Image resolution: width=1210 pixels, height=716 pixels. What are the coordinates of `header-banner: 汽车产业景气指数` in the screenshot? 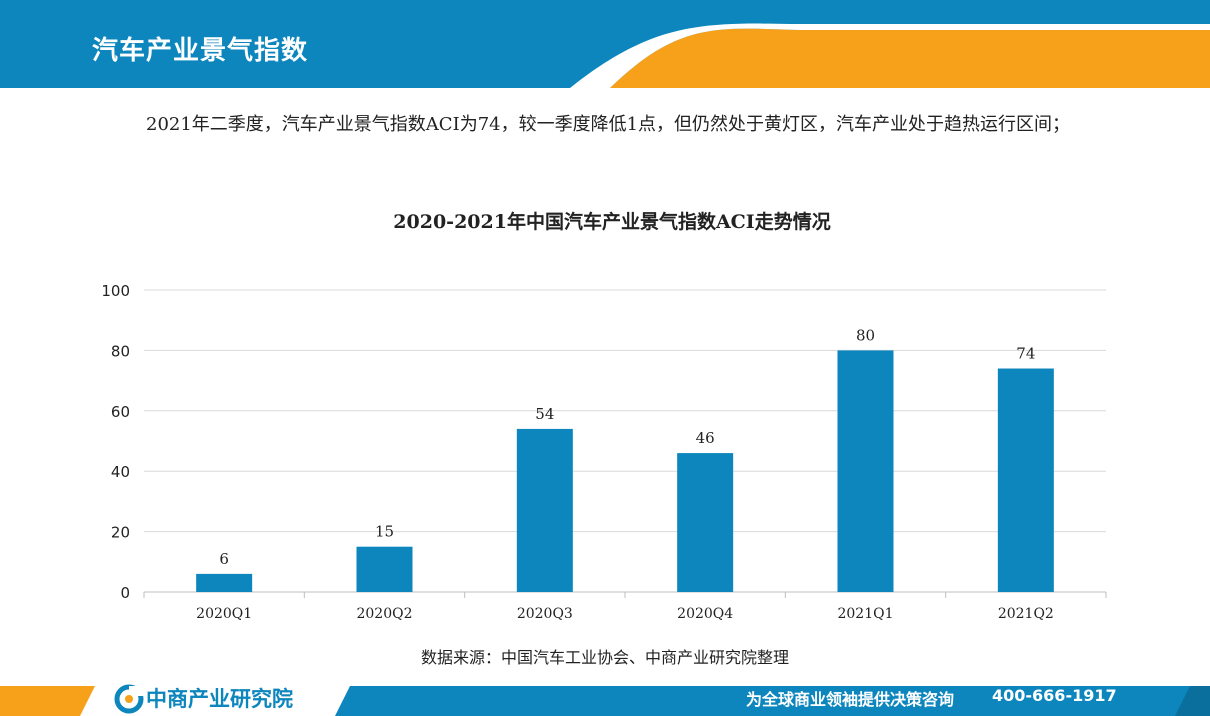 It's located at (605, 44).